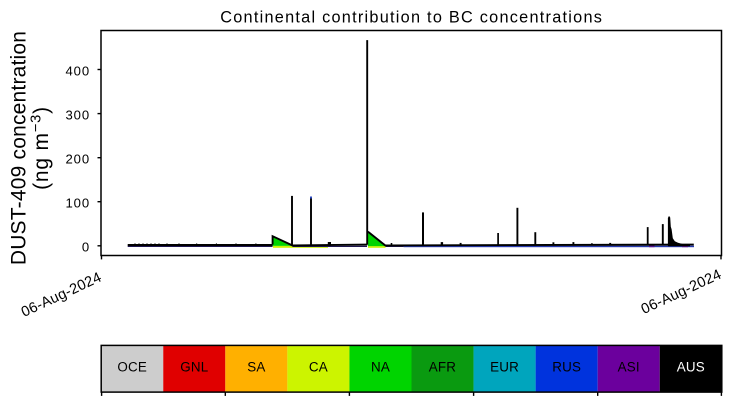  What do you see at coordinates (318, 366) in the screenshot?
I see `svg-text: CA` at bounding box center [318, 366].